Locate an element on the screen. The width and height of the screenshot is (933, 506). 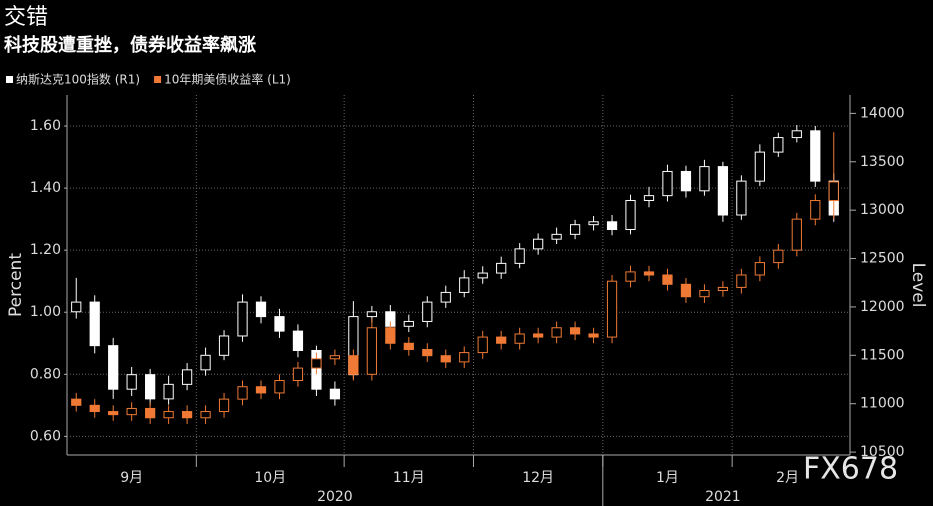
year-label: 2021 is located at coordinates (723, 497).